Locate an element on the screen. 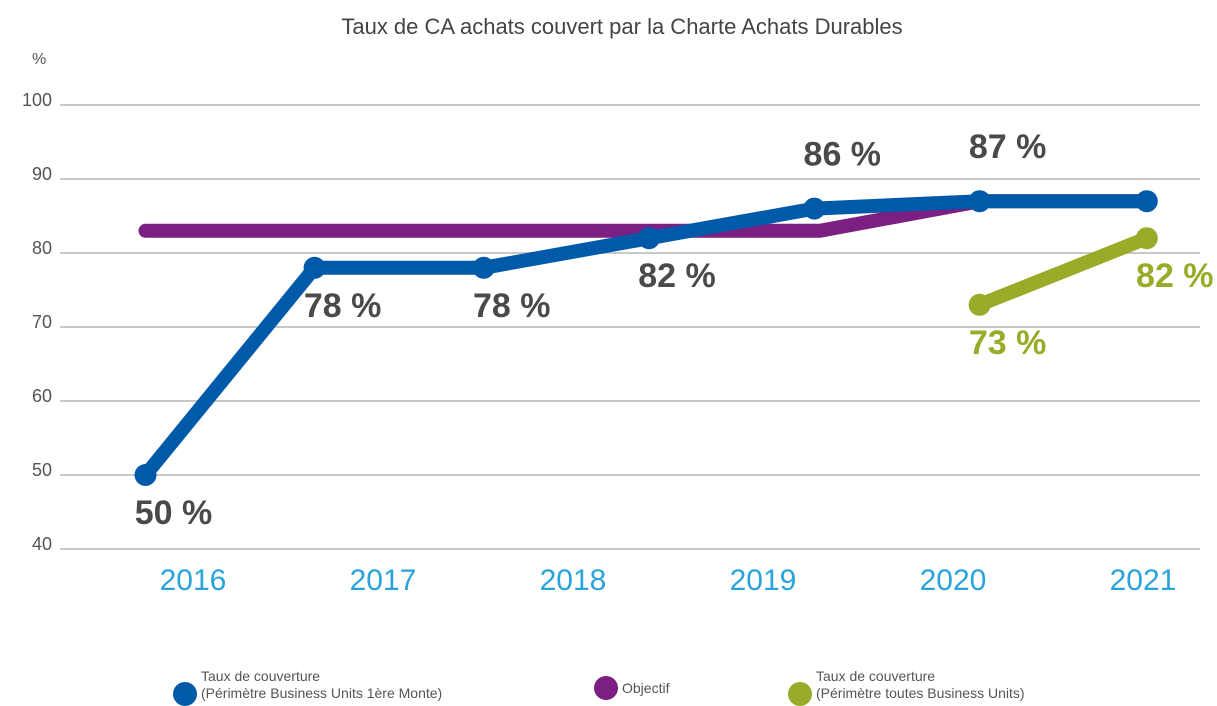  data-label: 73 % is located at coordinates (1008, 343).